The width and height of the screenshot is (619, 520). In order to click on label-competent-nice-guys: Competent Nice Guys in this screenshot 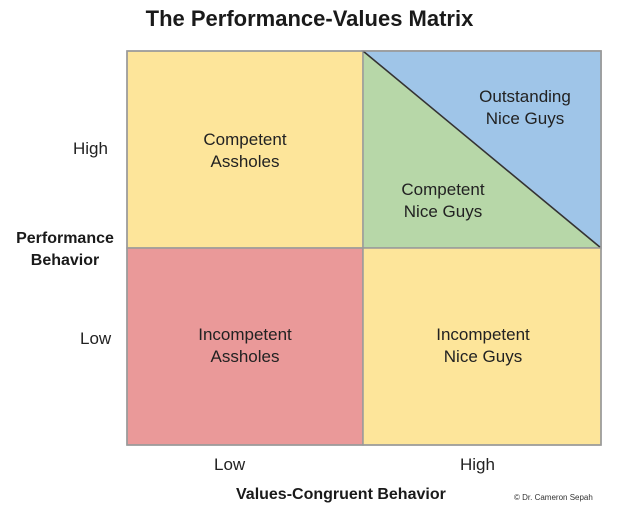, I will do `click(443, 201)`.